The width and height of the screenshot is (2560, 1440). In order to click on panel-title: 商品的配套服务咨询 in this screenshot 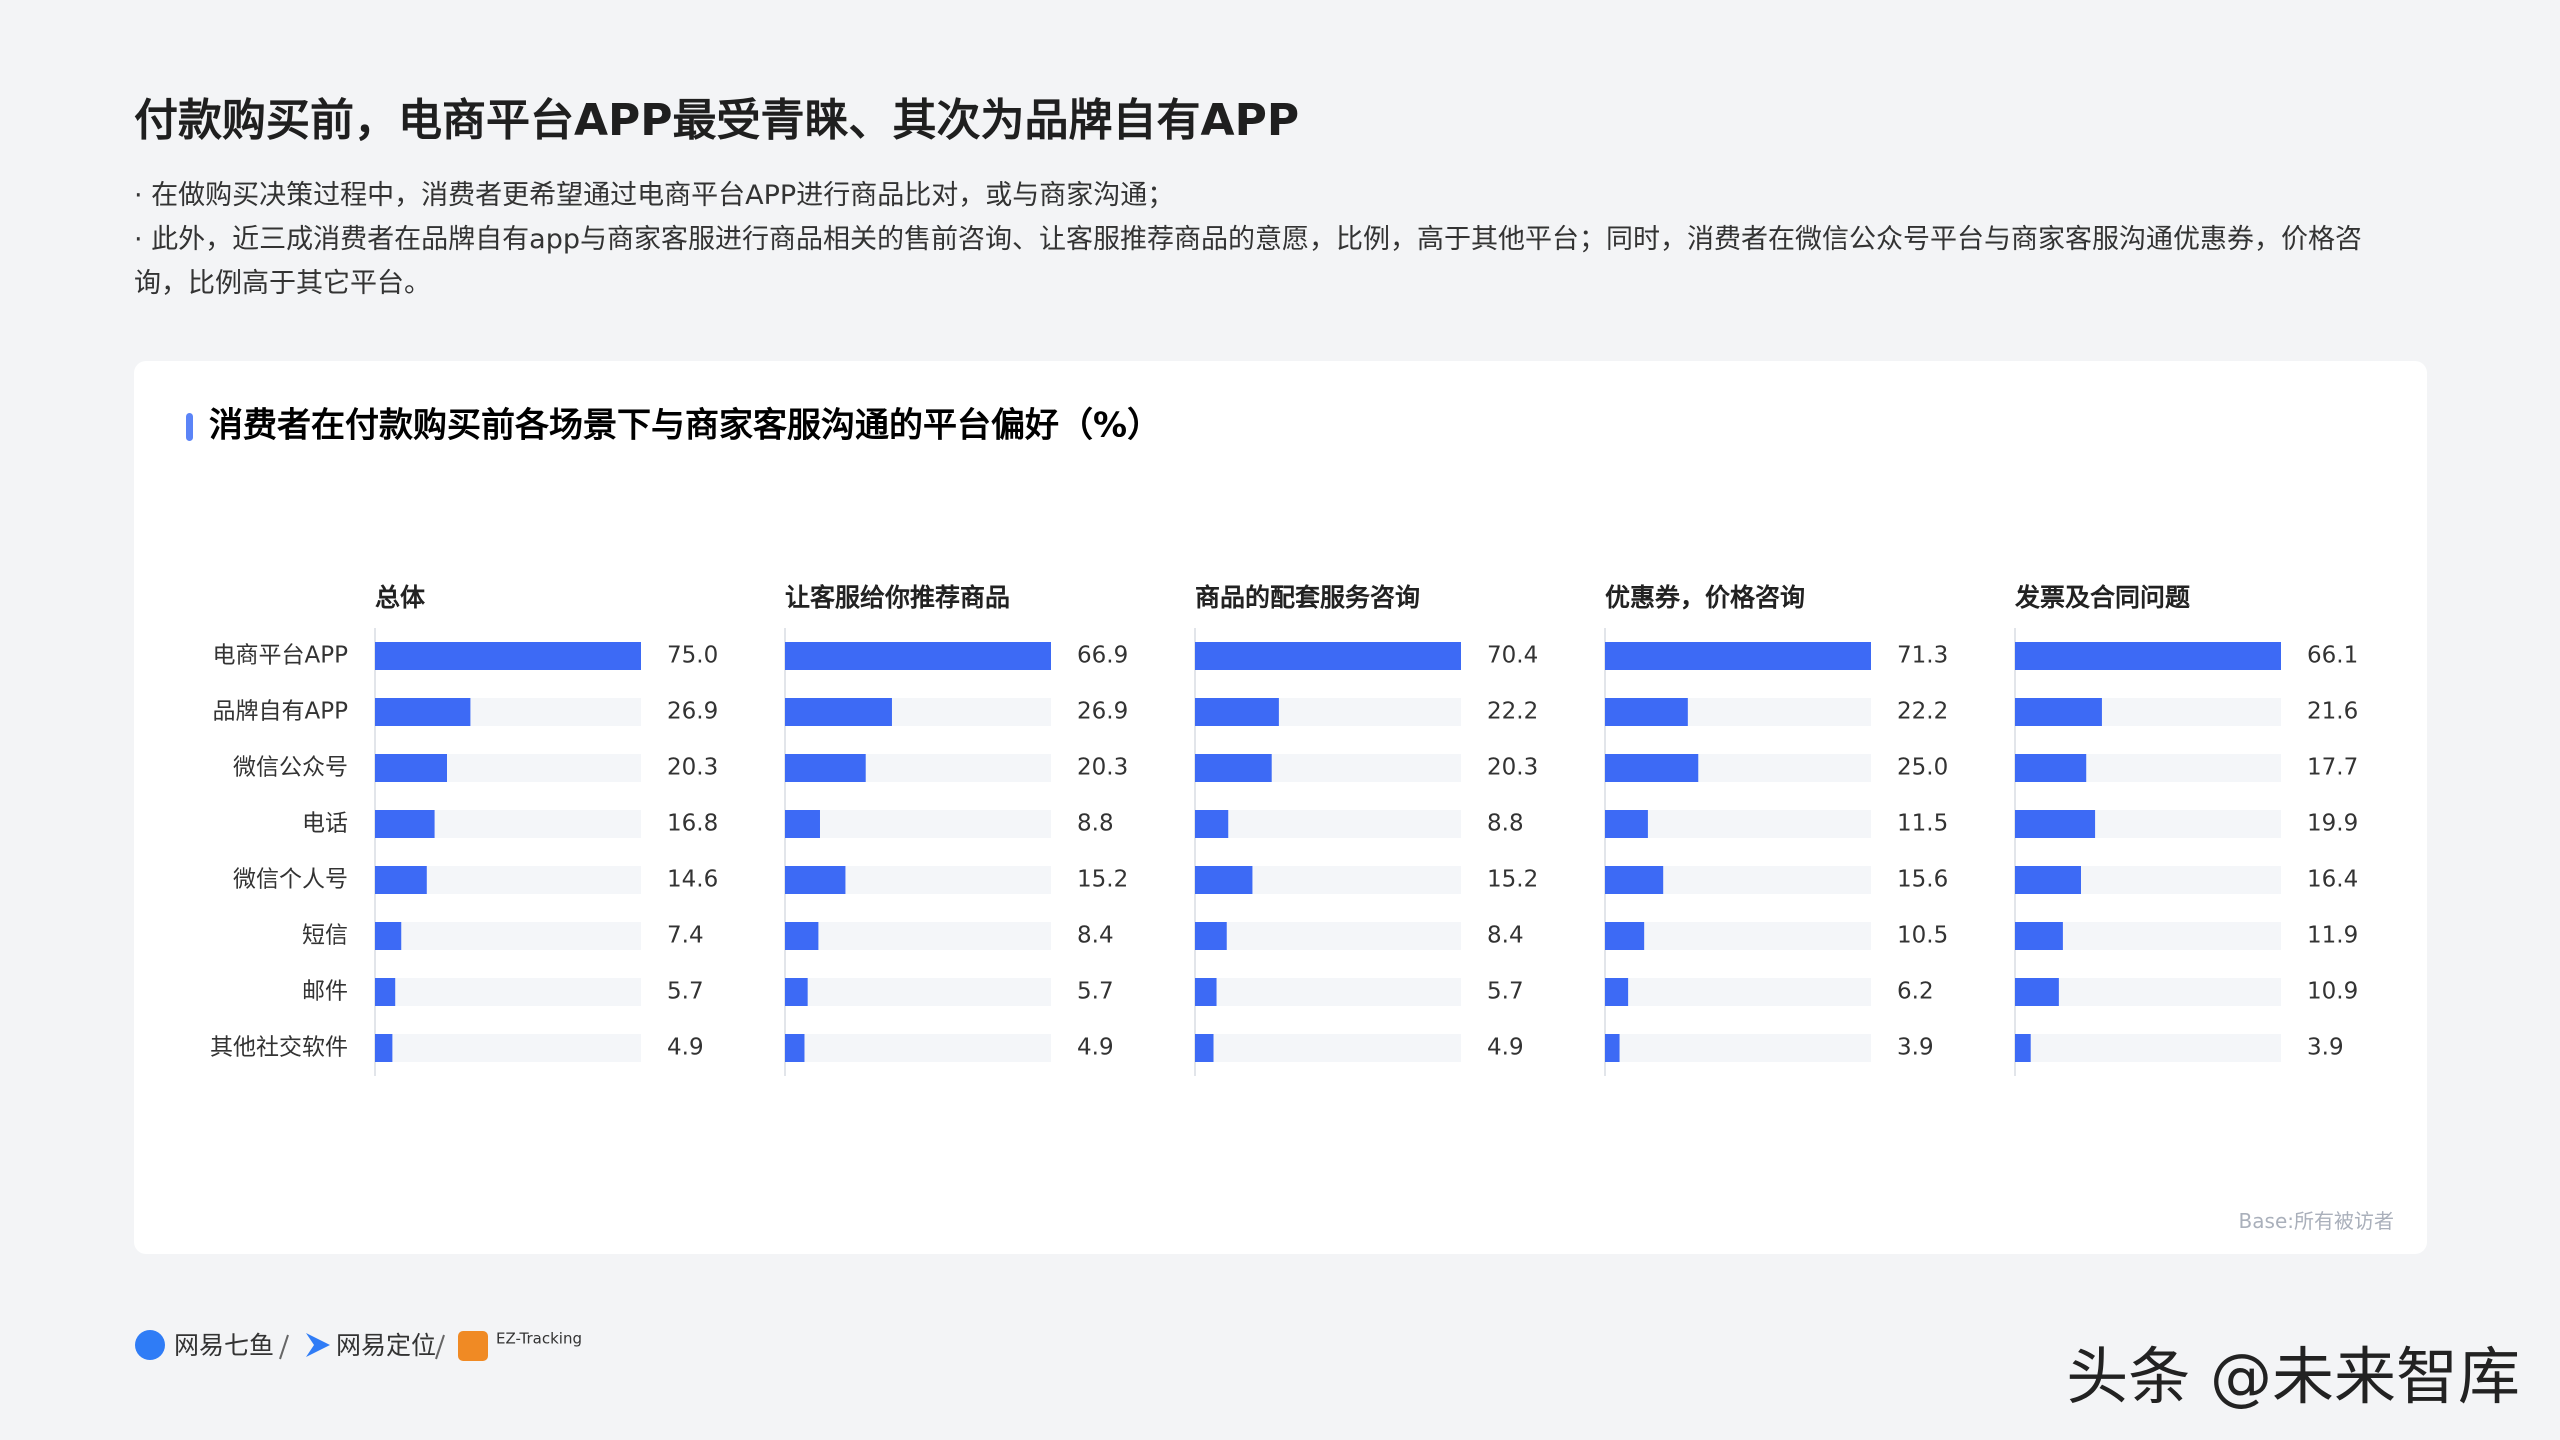, I will do `click(1307, 597)`.